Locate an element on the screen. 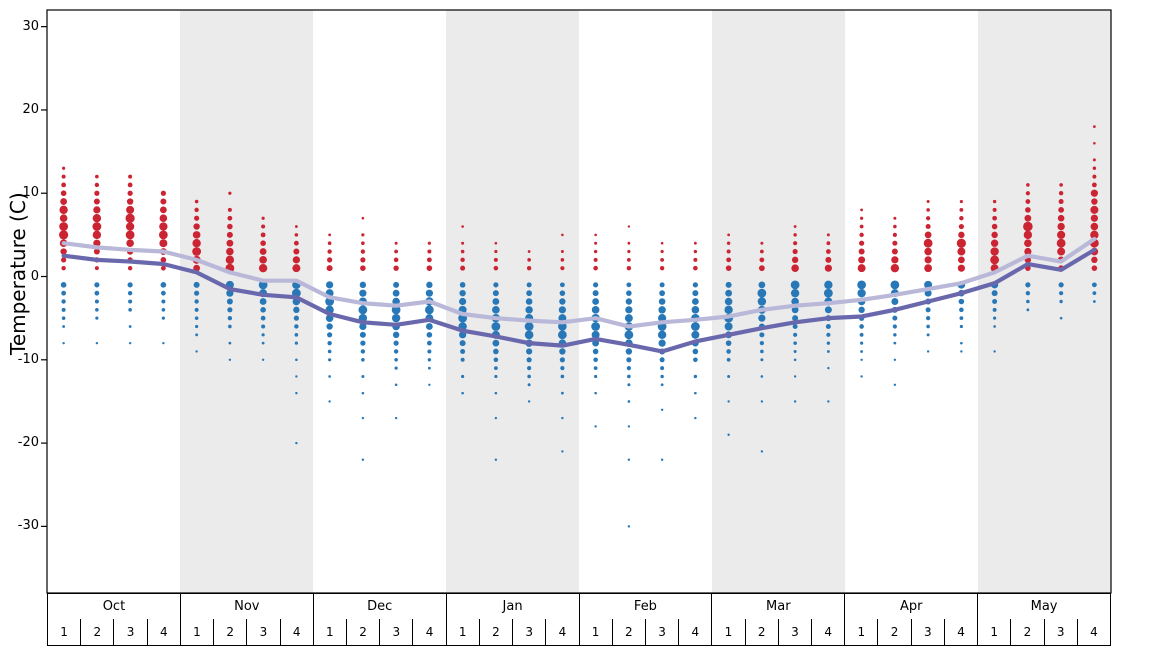 This screenshot has height=648, width=1168. week-label: 1 is located at coordinates (727, 632).